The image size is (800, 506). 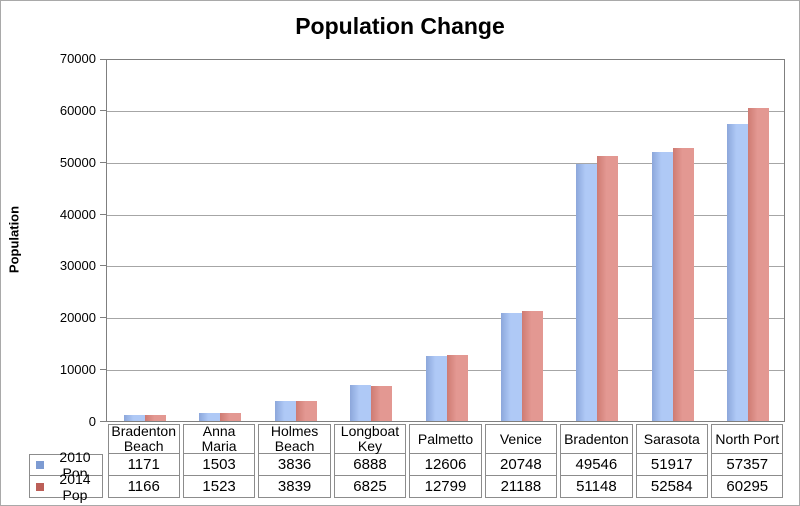 What do you see at coordinates (400, 26) in the screenshot?
I see `chart-title: Population Change` at bounding box center [400, 26].